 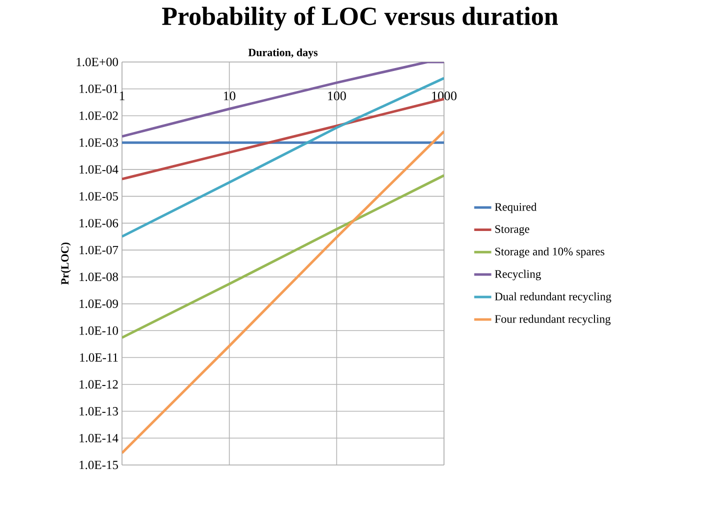 What do you see at coordinates (99, 304) in the screenshot?
I see `y-tick-label: 1.0E-09` at bounding box center [99, 304].